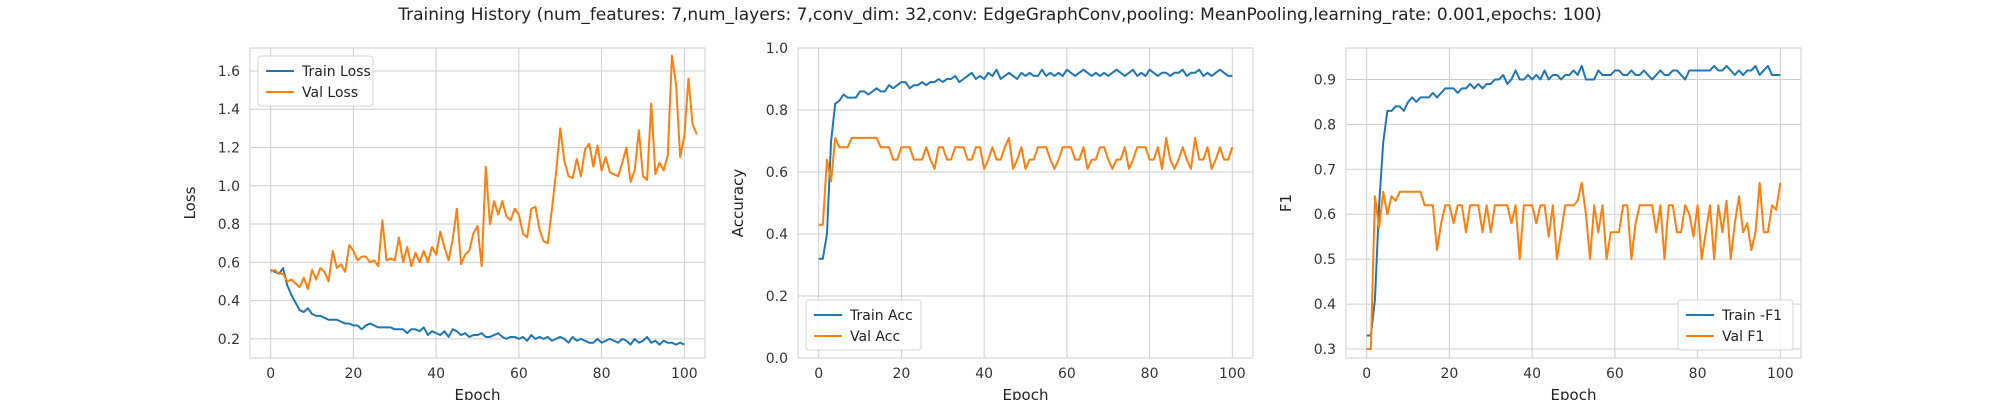  I want to click on y-axis-label: Loss, so click(190, 202).